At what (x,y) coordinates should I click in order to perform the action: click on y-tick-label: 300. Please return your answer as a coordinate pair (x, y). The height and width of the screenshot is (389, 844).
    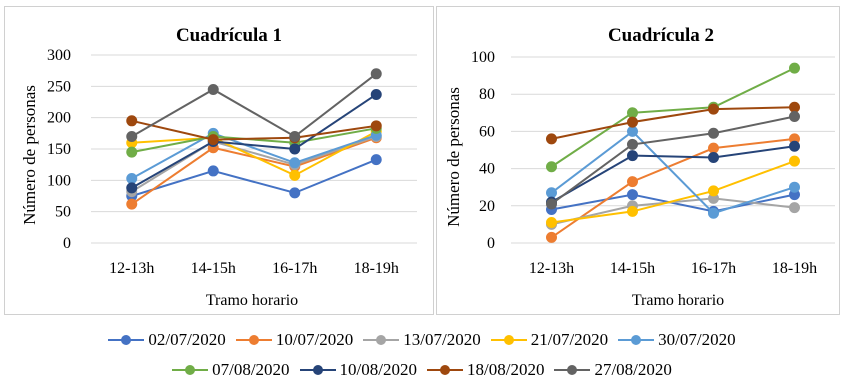
    Looking at the image, I should click on (59, 55).